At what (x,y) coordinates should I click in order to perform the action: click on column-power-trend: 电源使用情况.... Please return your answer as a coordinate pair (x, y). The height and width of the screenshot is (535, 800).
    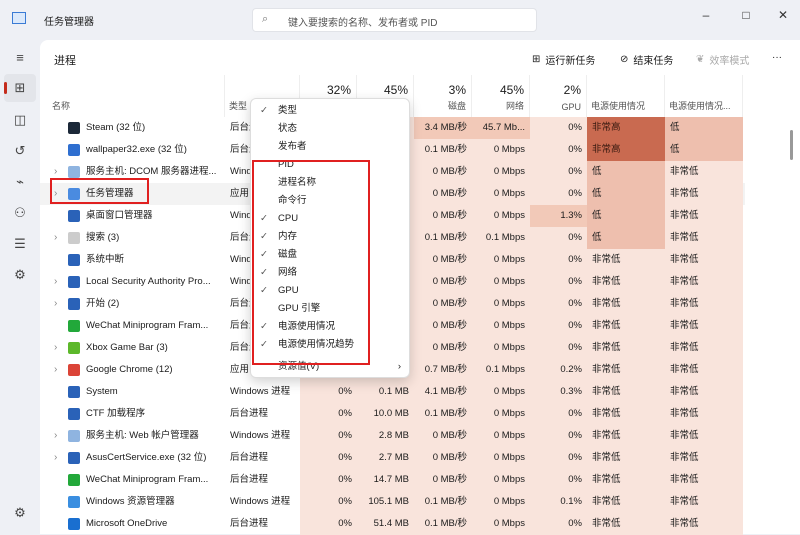
    Looking at the image, I should click on (704, 96).